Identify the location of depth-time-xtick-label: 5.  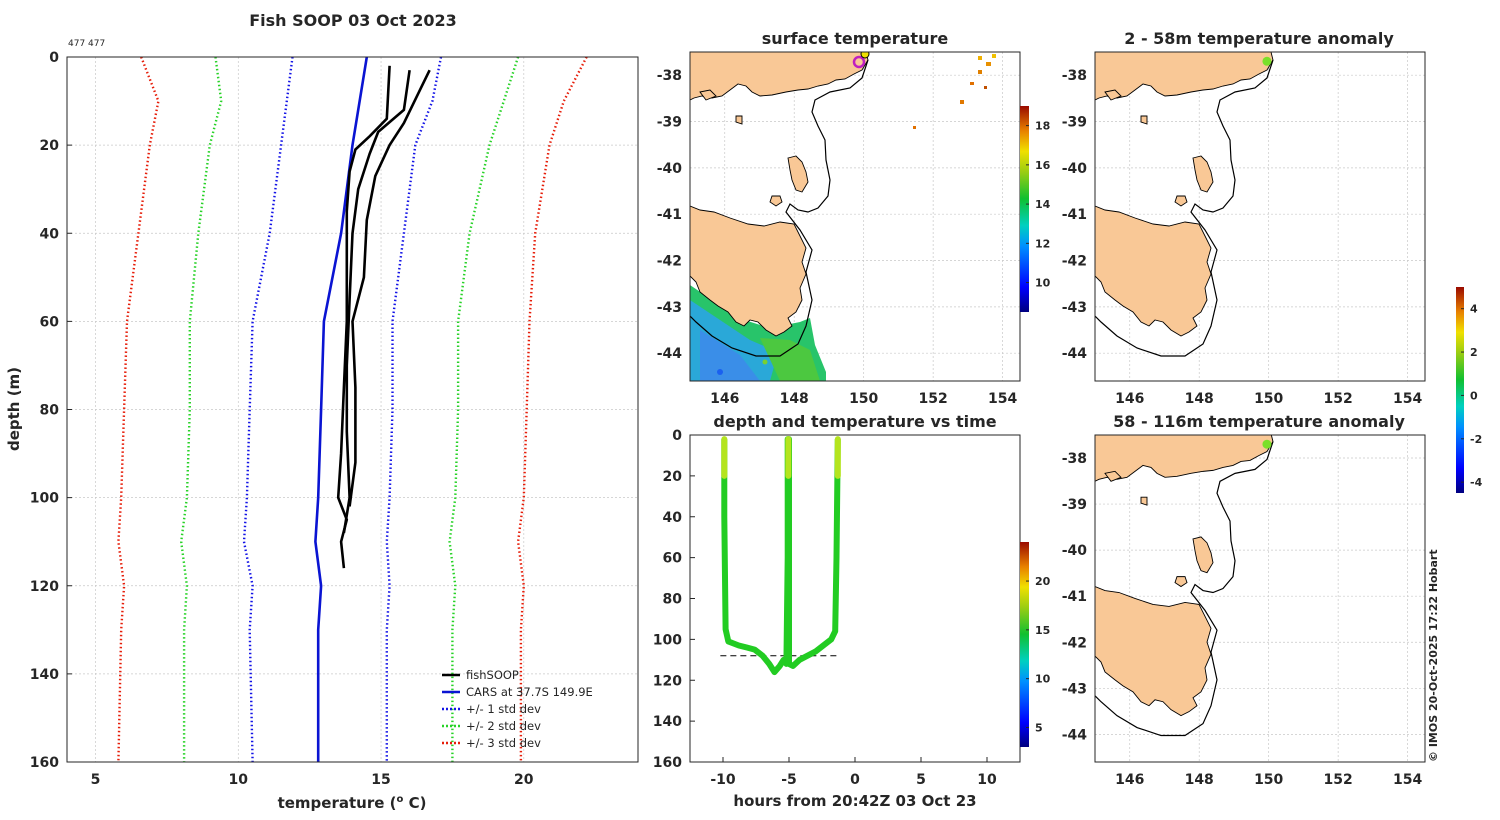
(921, 780).